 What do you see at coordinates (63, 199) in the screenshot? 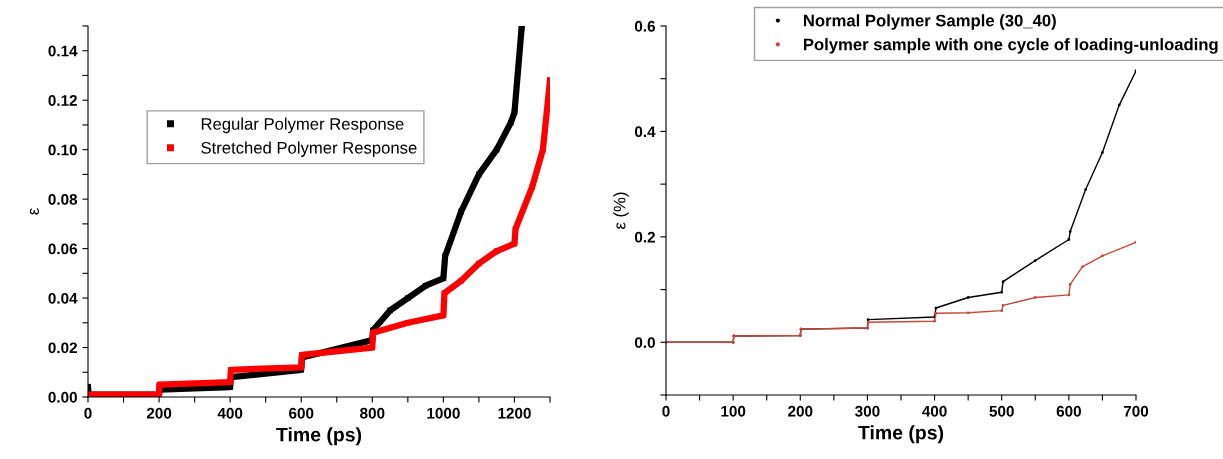
I see `y-tick-label: 0.08` at bounding box center [63, 199].